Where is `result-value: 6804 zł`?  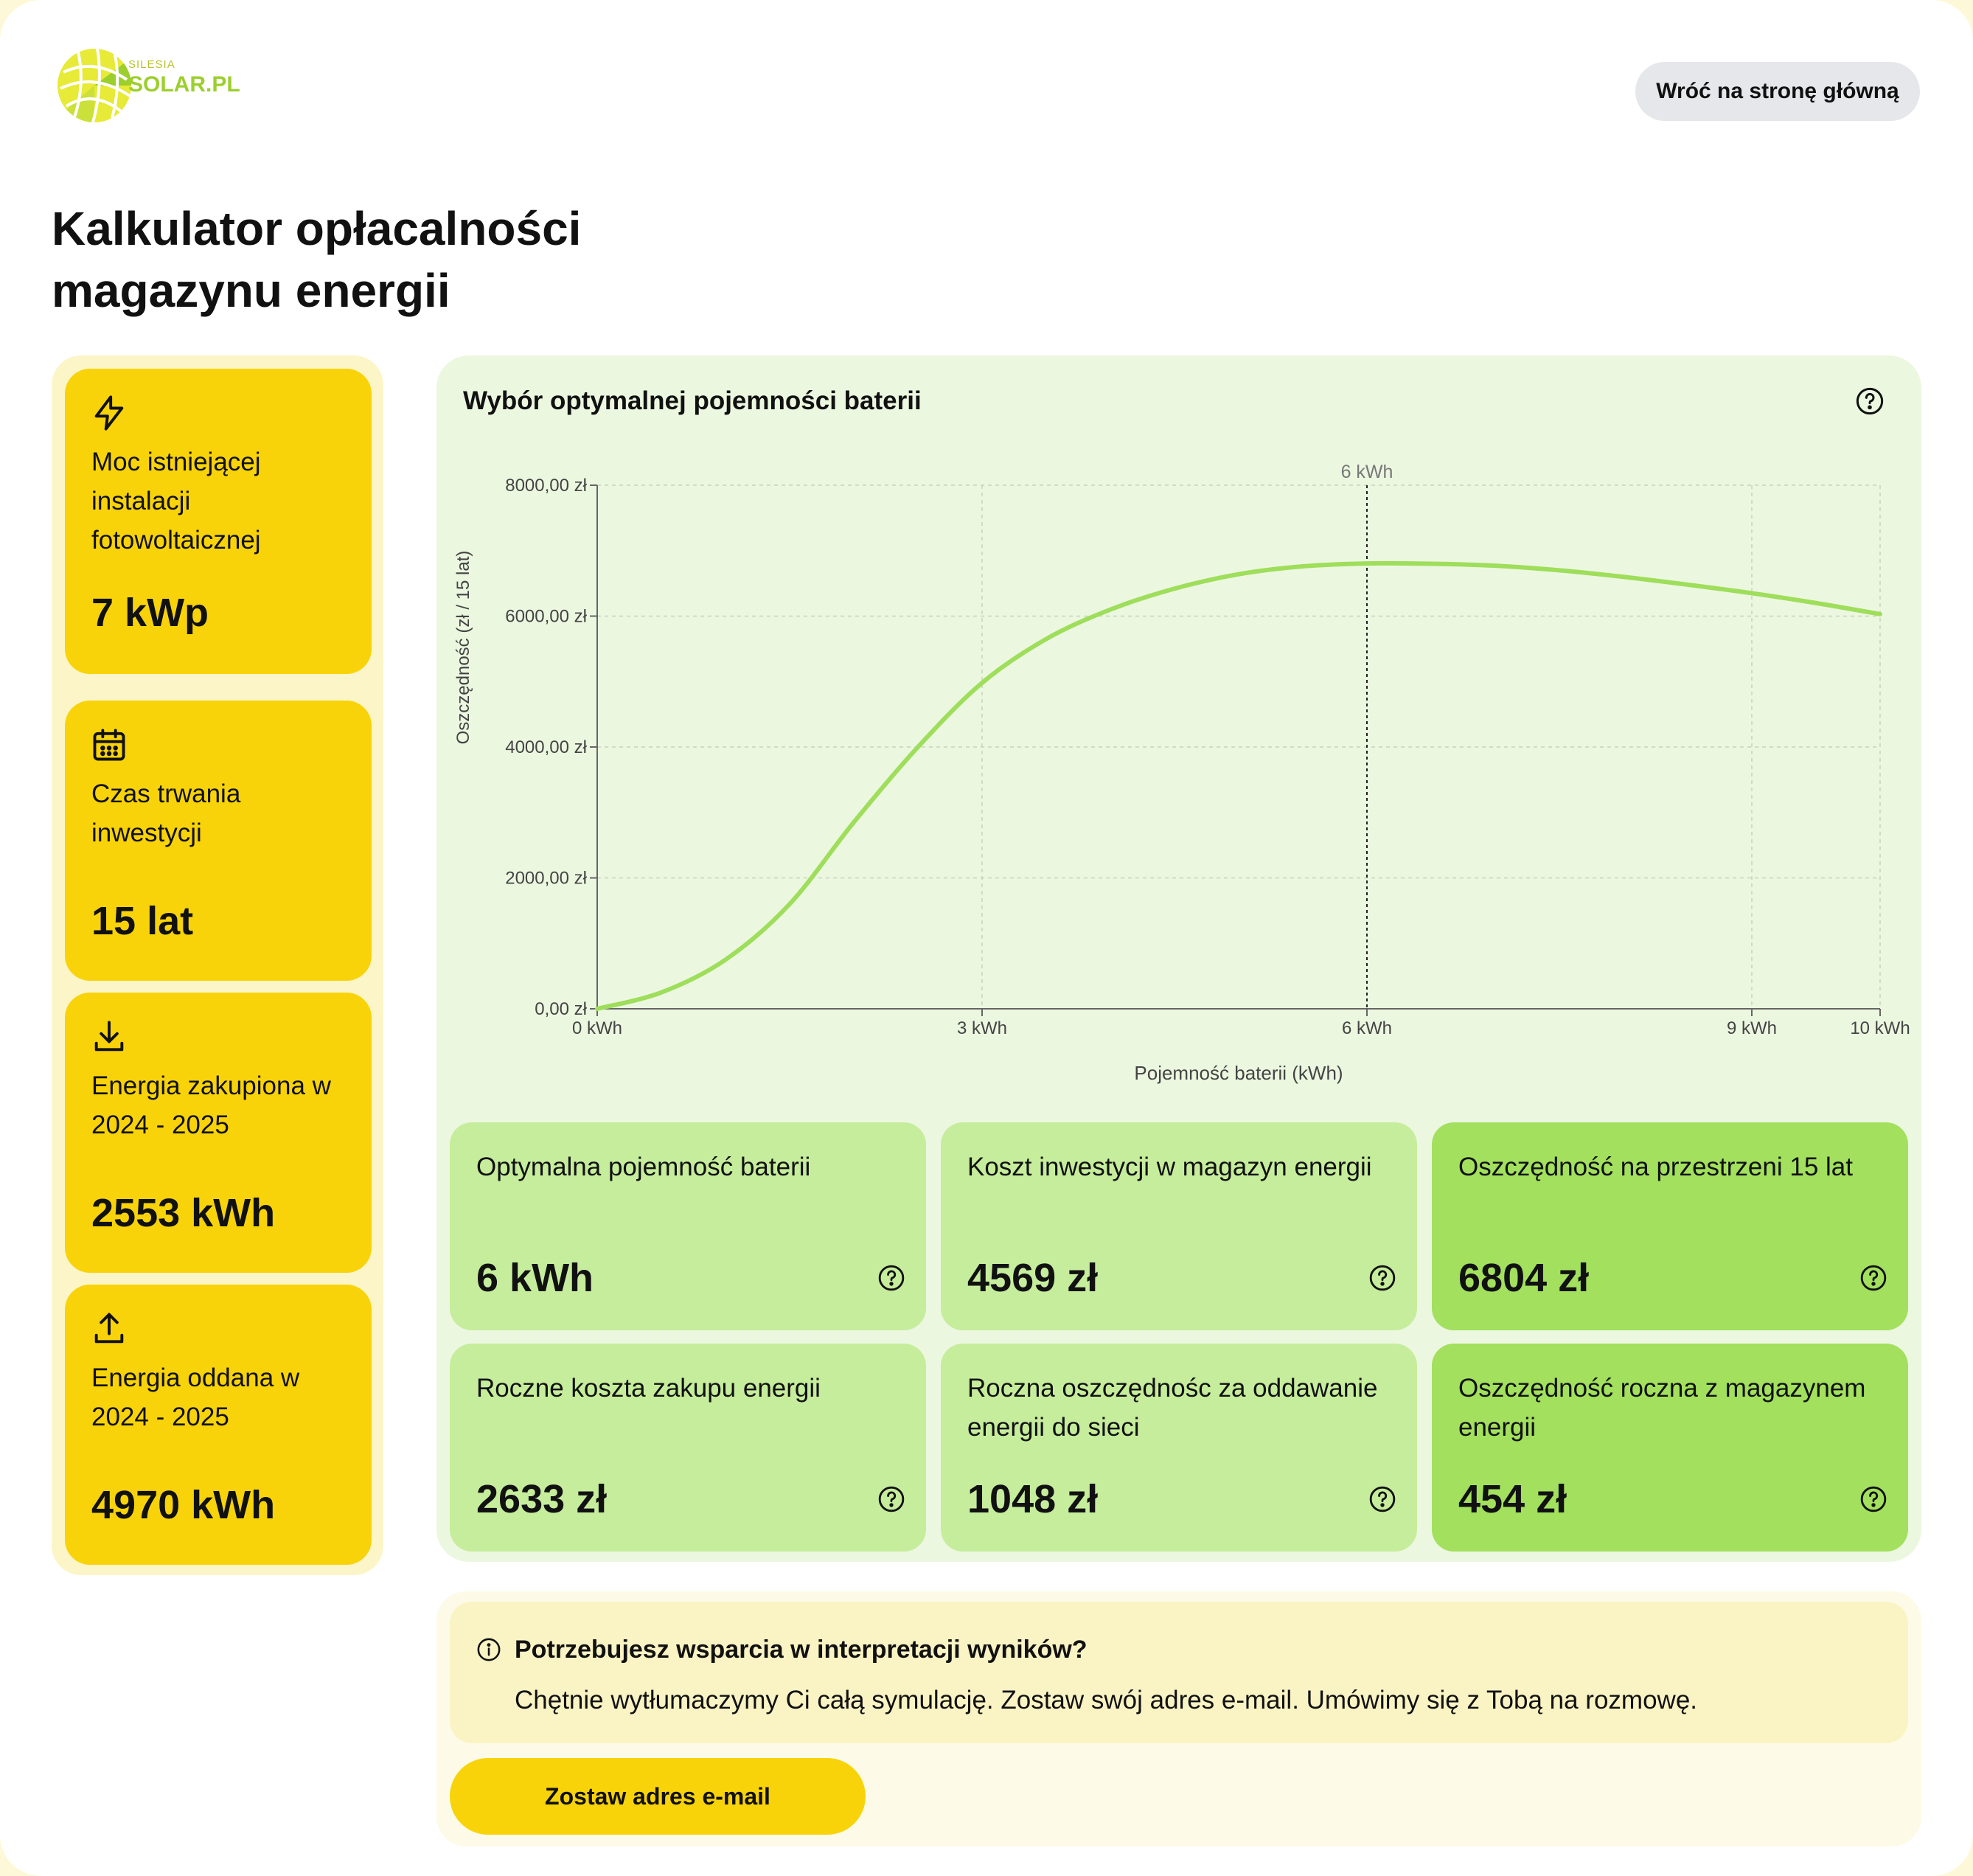 result-value: 6804 zł is located at coordinates (1524, 1278).